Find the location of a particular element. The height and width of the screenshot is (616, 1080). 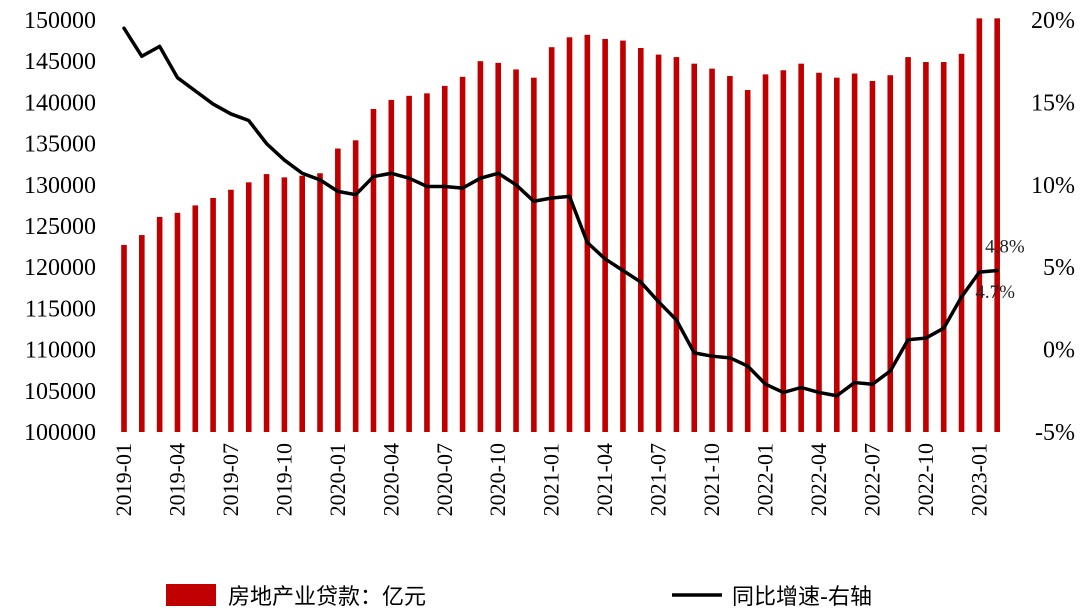

x-tick-label: 2021-01 is located at coordinates (551, 479).